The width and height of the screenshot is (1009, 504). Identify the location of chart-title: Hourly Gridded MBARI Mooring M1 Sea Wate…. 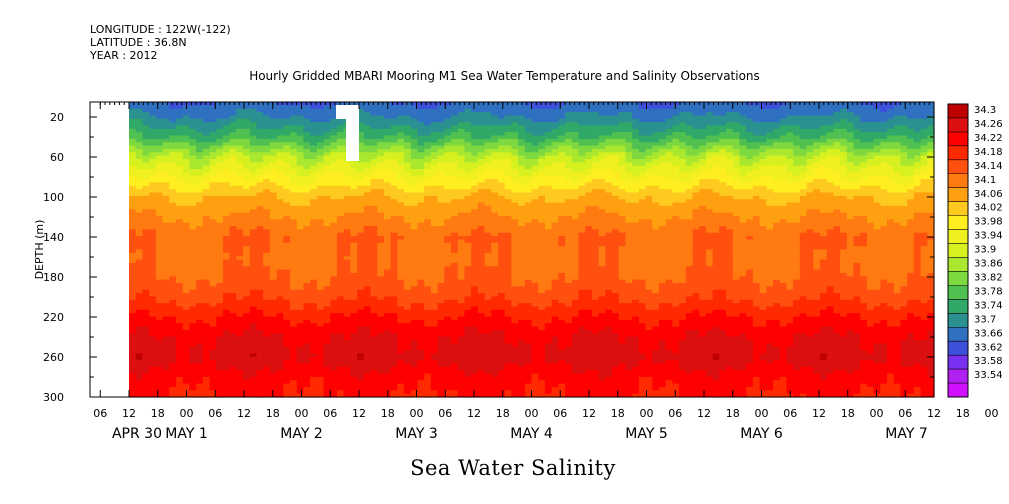
(504, 76).